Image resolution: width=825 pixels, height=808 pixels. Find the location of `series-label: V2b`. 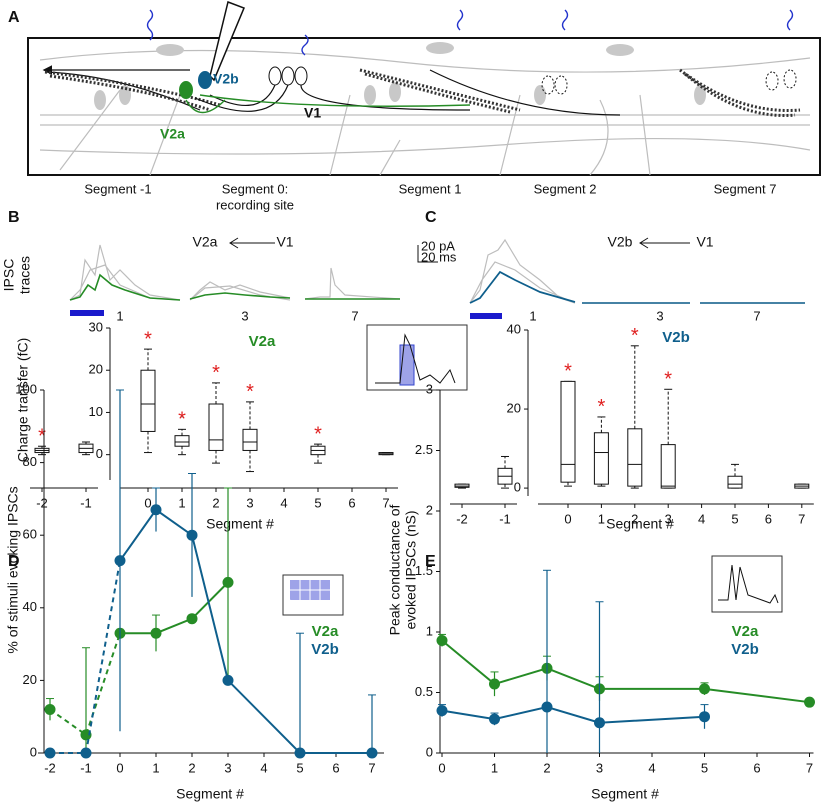

series-label: V2b is located at coordinates (676, 337).